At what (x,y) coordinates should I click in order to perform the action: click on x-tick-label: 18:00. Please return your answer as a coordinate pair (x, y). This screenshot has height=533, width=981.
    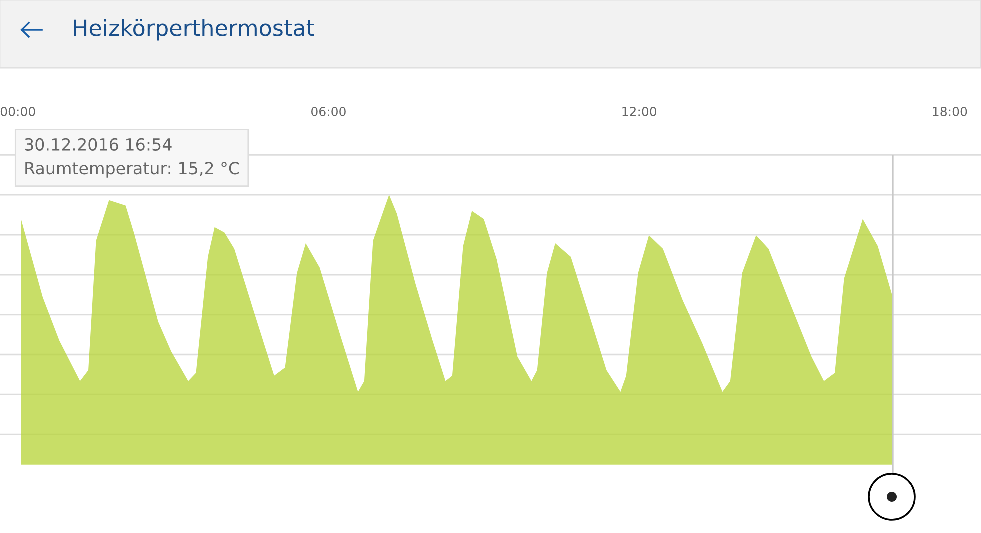
    Looking at the image, I should click on (950, 111).